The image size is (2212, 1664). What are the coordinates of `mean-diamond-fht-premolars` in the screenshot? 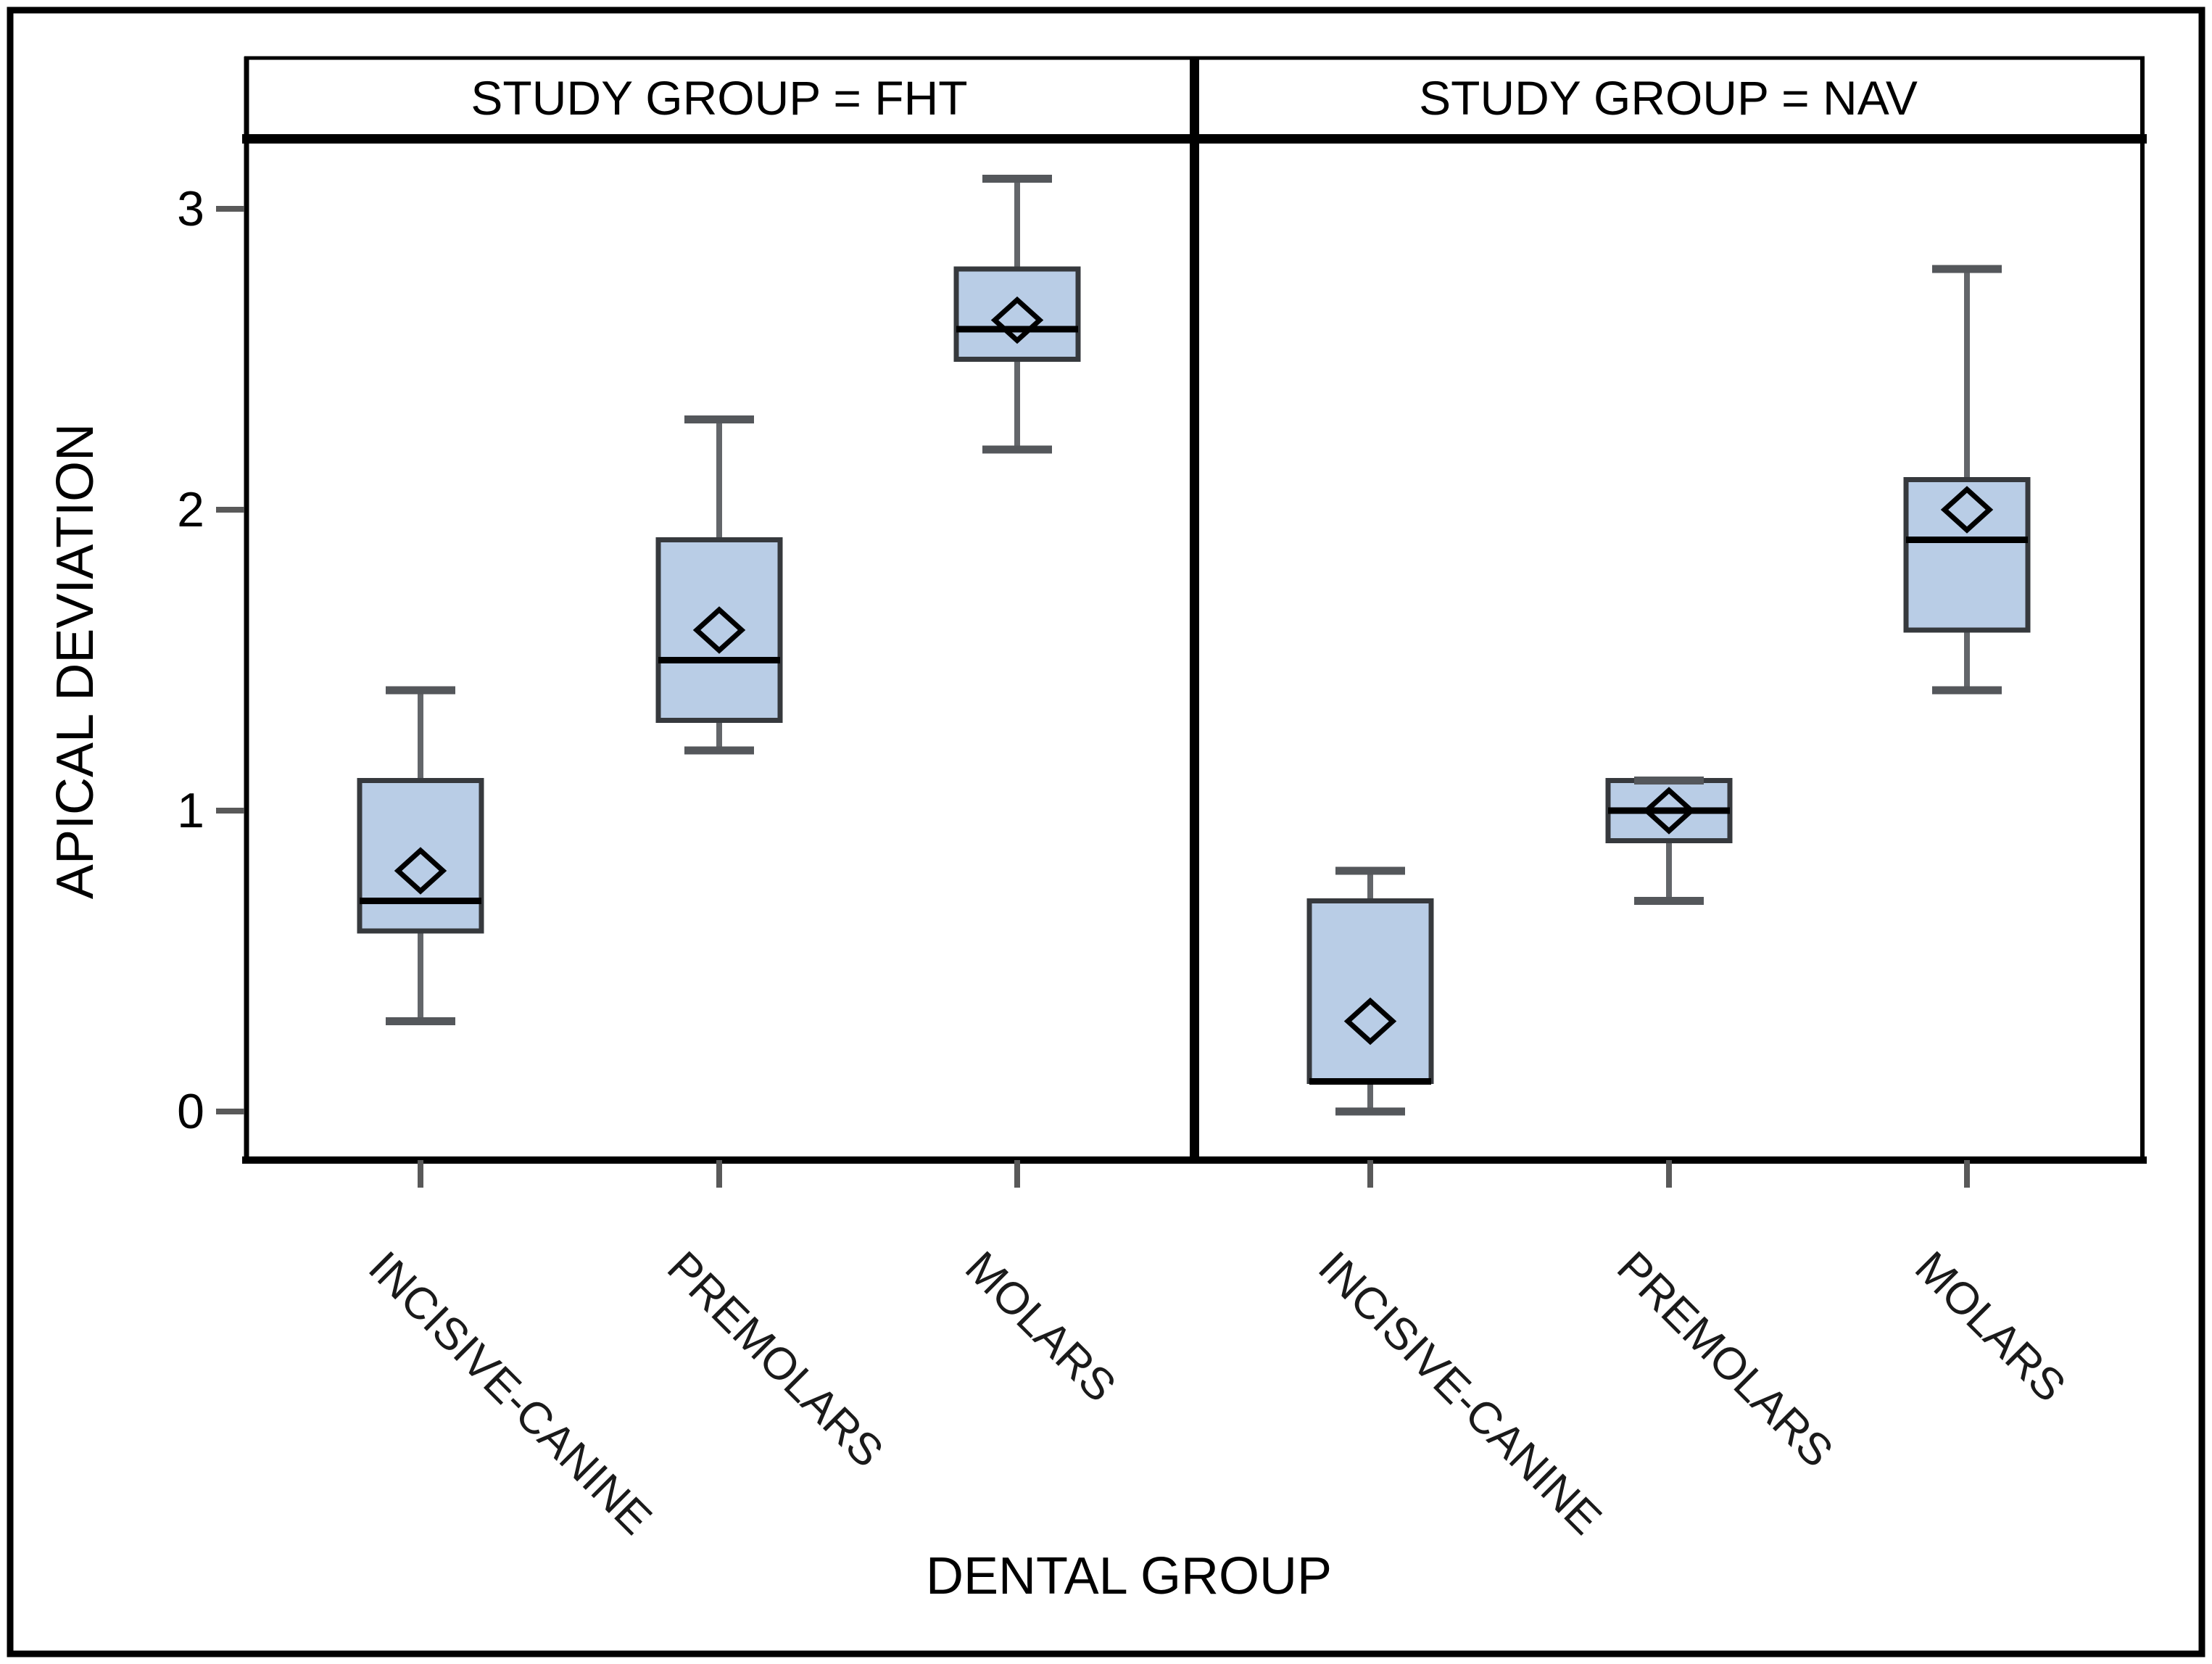 It's located at (719, 630).